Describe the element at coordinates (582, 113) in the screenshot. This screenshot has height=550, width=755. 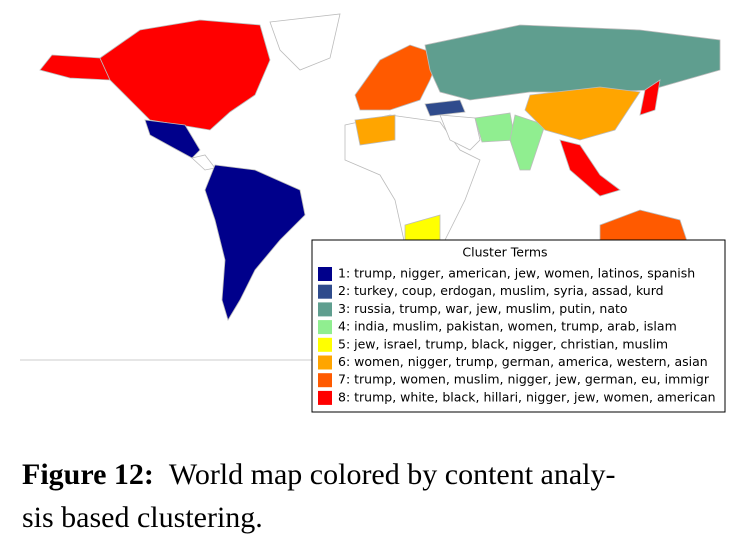
I see `china` at that location.